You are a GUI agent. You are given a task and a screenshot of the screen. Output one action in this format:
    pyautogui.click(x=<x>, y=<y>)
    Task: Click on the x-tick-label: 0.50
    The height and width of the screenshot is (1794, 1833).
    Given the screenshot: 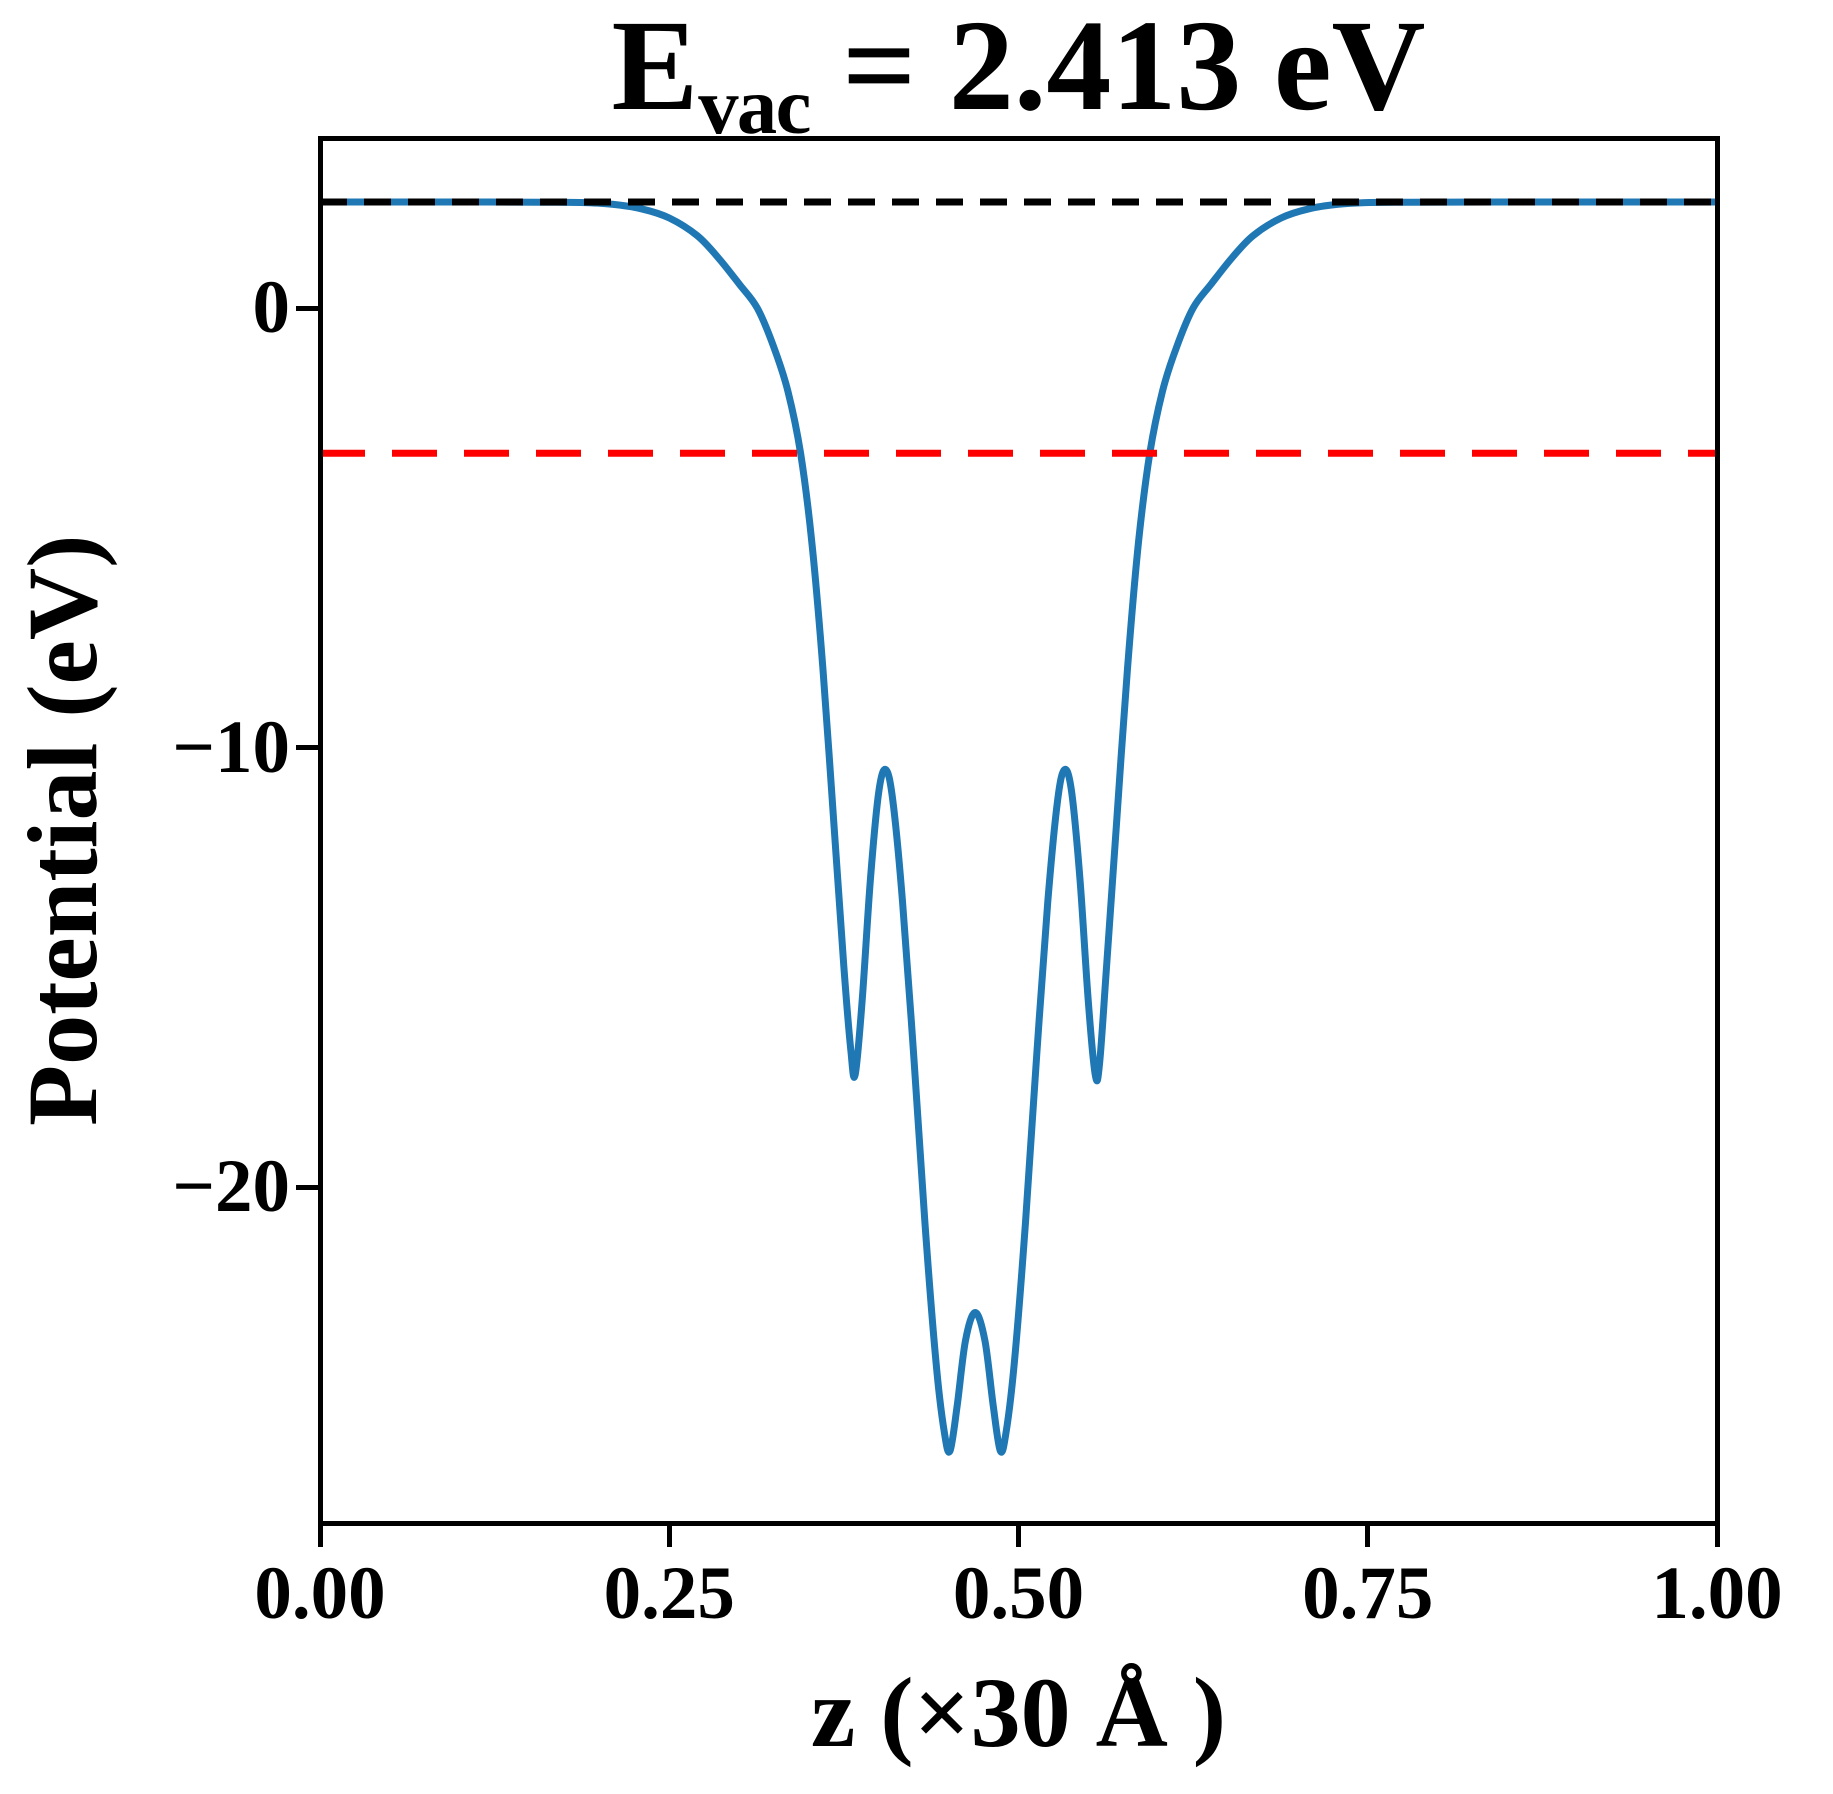 What is the action you would take?
    pyautogui.click(x=1018, y=1593)
    